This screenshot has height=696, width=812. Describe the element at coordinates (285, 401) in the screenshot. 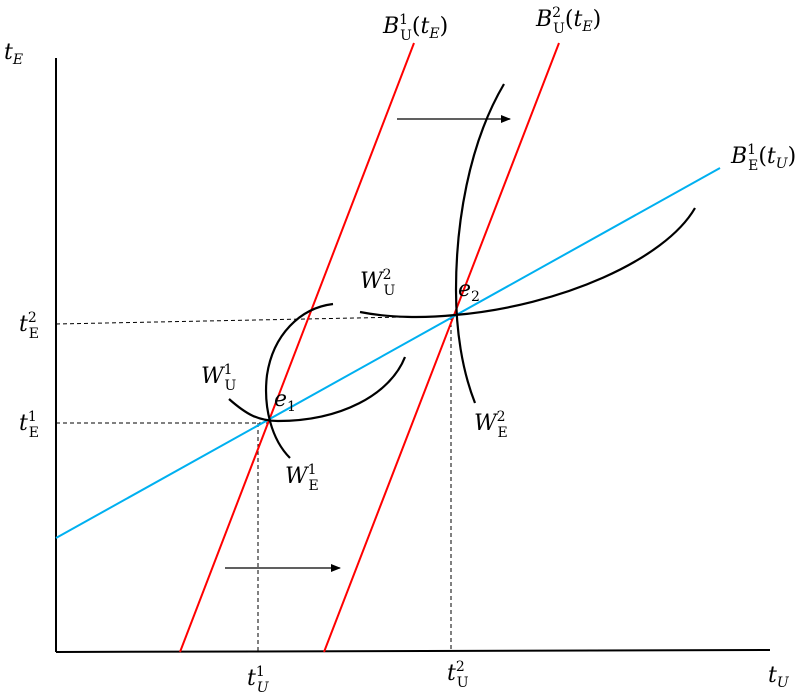

I see `e1-label: e1` at that location.